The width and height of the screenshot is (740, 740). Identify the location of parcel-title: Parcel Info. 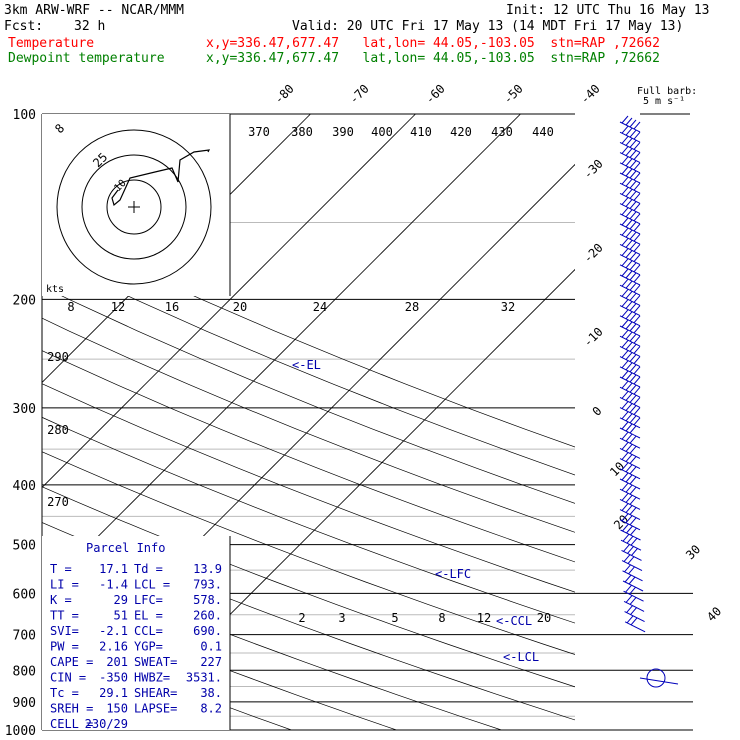
(125, 548).